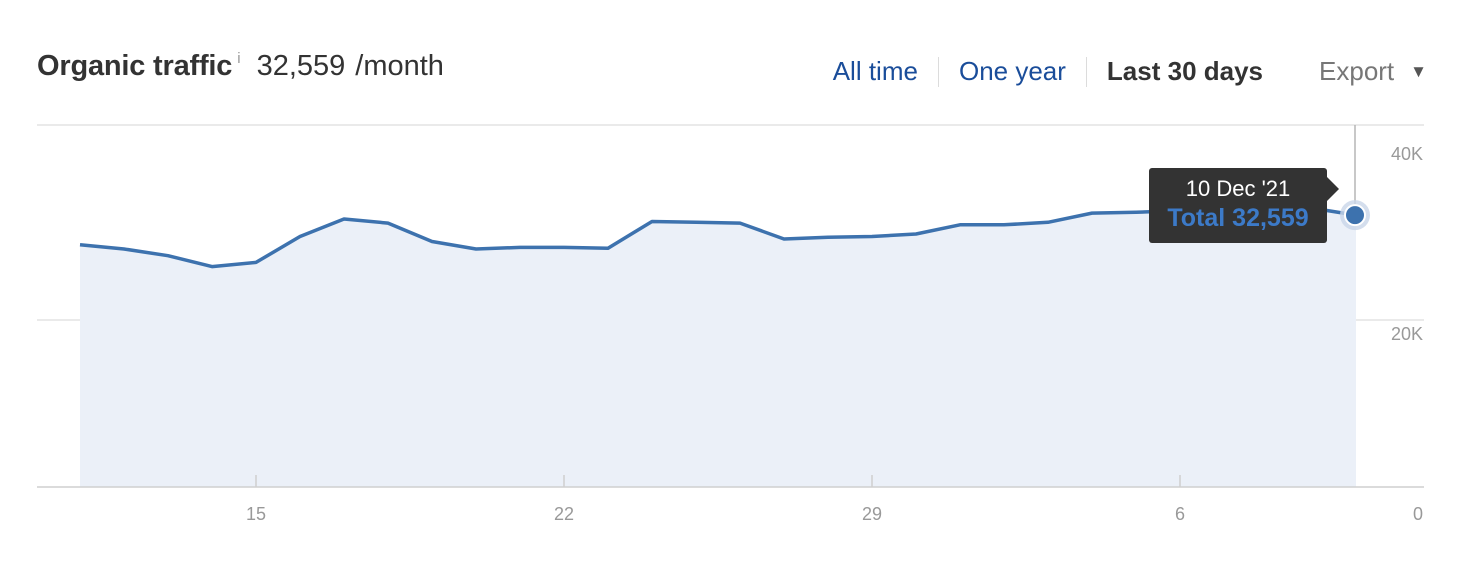  What do you see at coordinates (399, 66) in the screenshot?
I see `metric-unit: /month` at bounding box center [399, 66].